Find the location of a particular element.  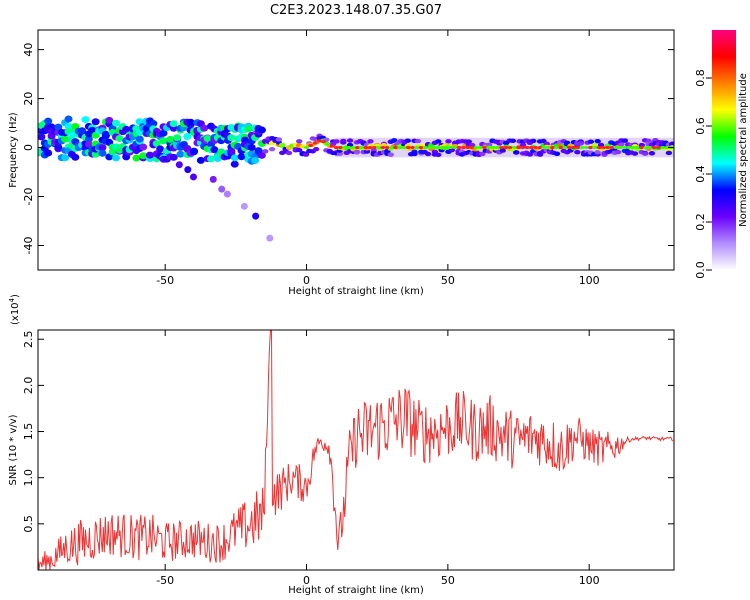

snr-ytick-label: 2.5 is located at coordinates (28, 339).